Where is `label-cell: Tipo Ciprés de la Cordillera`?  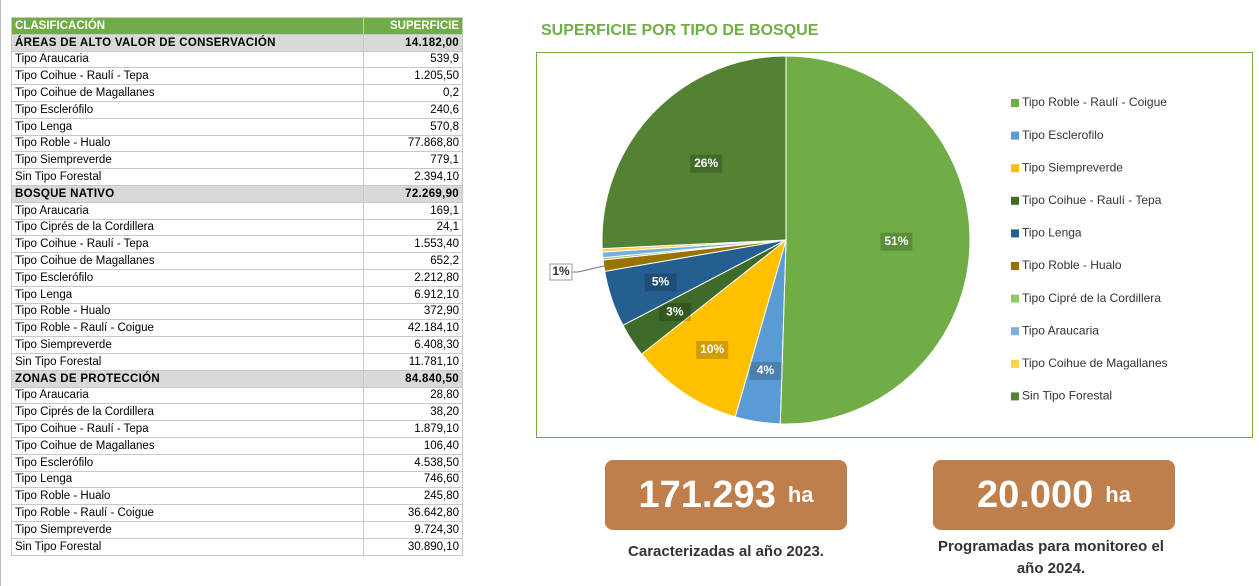
label-cell: Tipo Ciprés de la Cordillera is located at coordinates (187, 227).